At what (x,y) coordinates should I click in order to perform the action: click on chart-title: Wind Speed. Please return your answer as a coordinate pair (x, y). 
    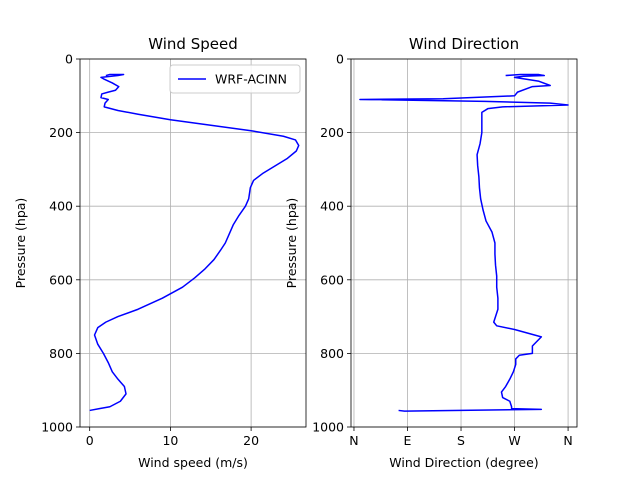
    Looking at the image, I should click on (193, 44).